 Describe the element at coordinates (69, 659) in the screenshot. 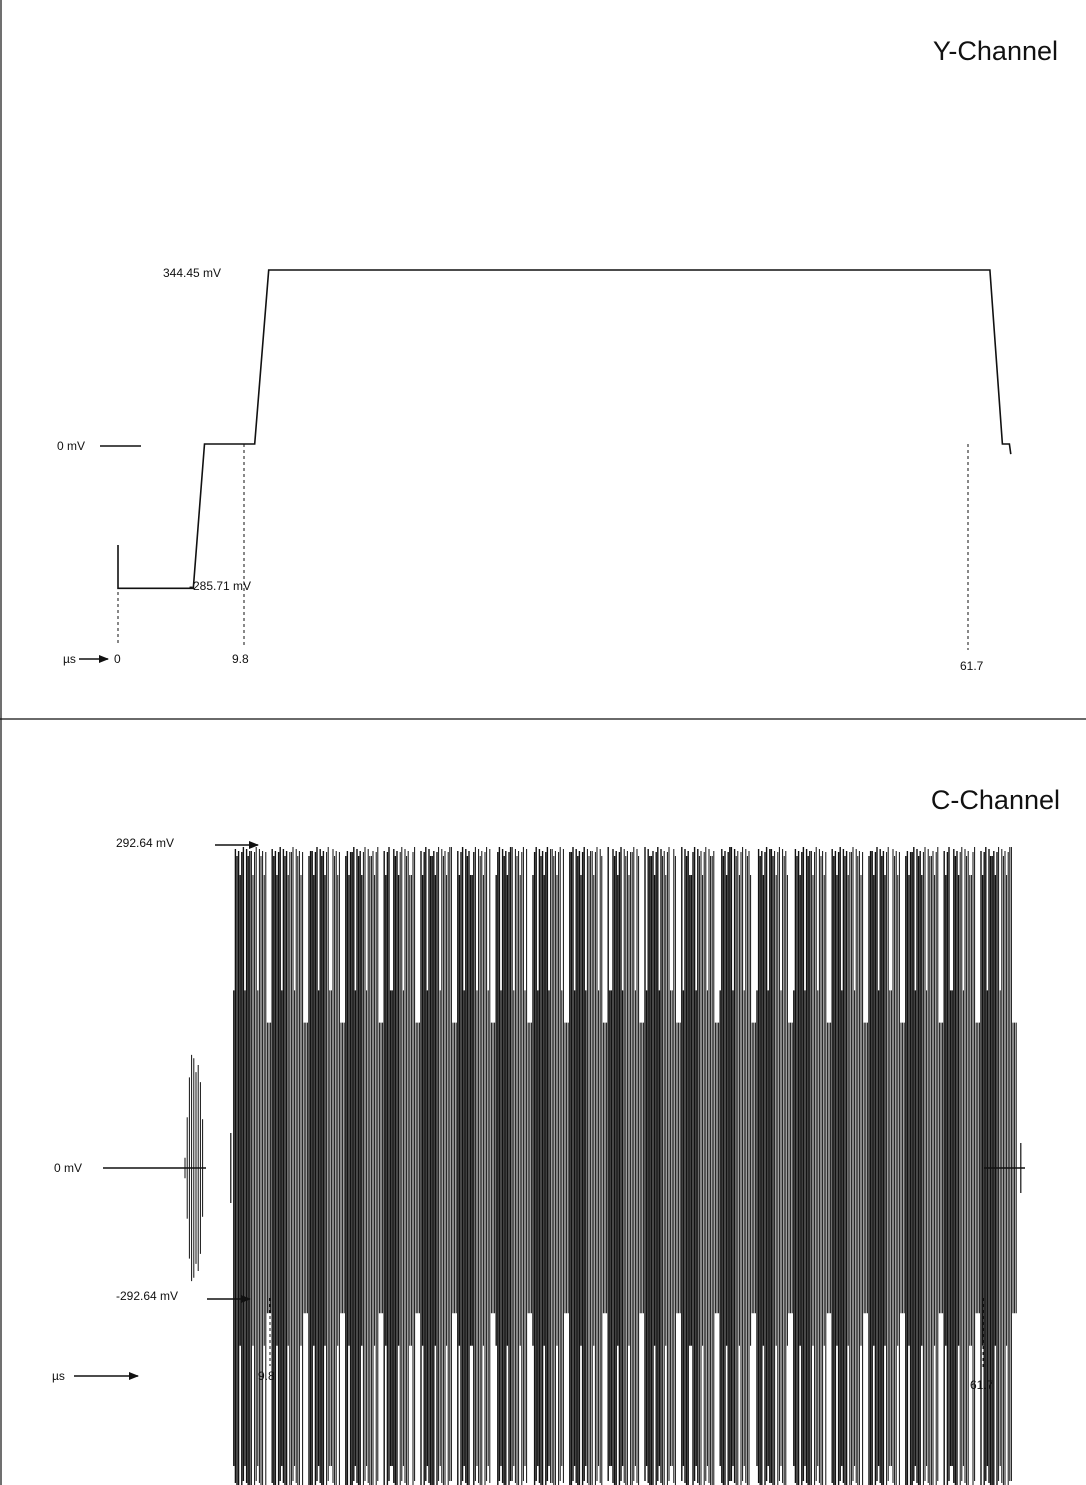

I see `y-unit-label: µs` at that location.